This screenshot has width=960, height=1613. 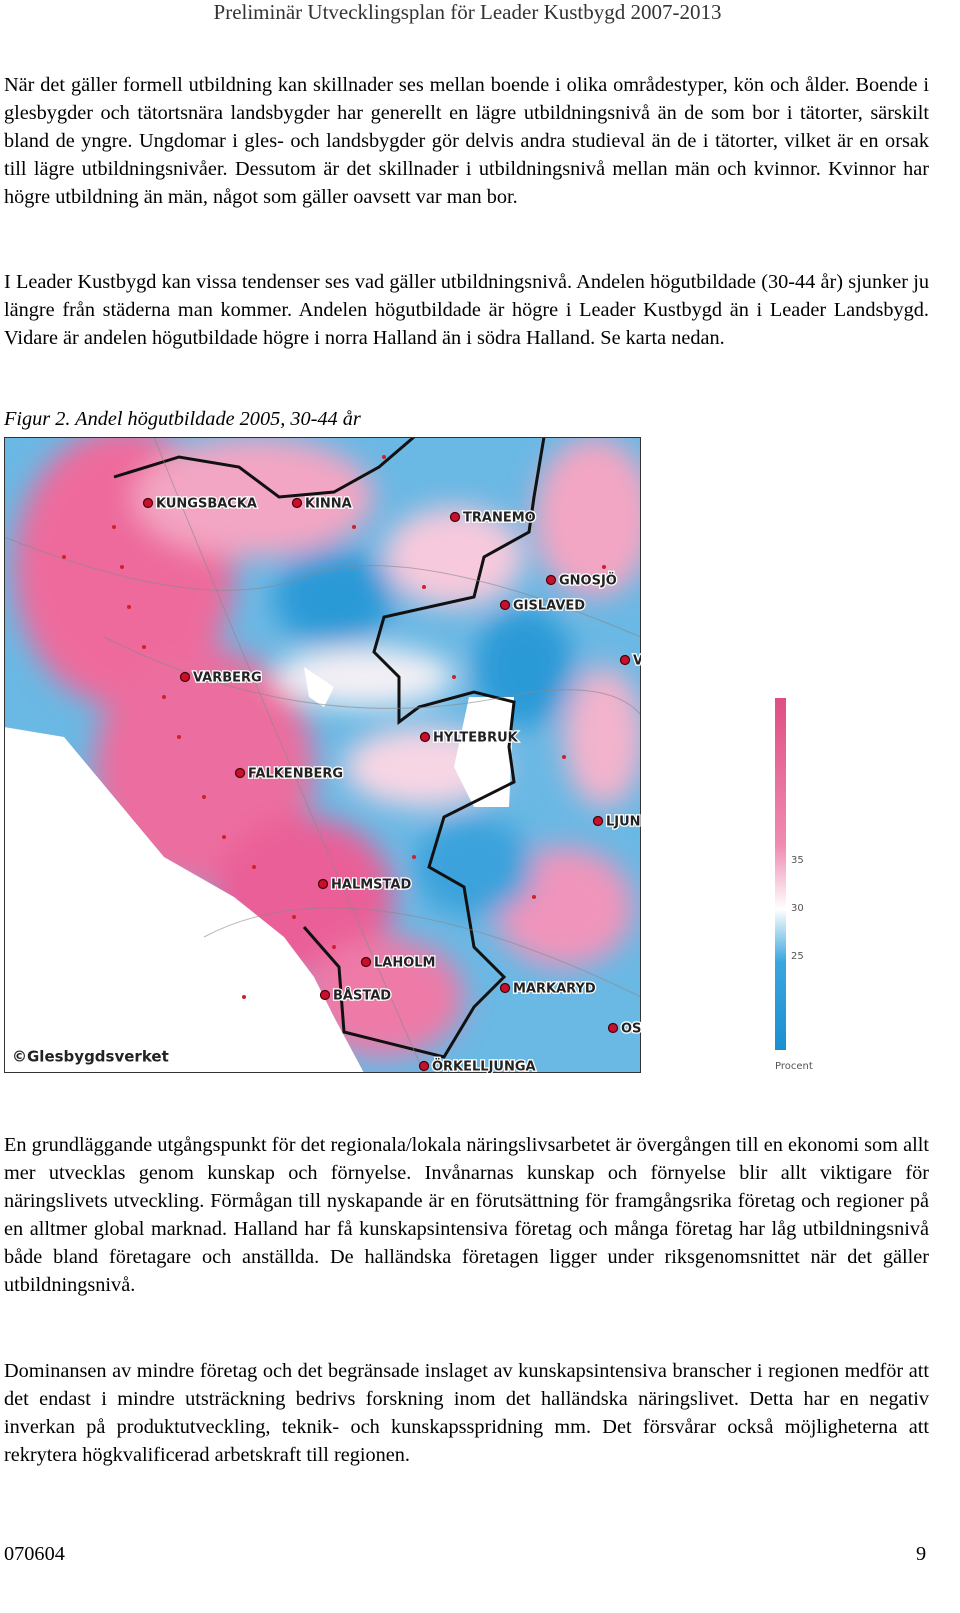 I want to click on place-label: KUNGSBACKA, so click(x=206, y=504).